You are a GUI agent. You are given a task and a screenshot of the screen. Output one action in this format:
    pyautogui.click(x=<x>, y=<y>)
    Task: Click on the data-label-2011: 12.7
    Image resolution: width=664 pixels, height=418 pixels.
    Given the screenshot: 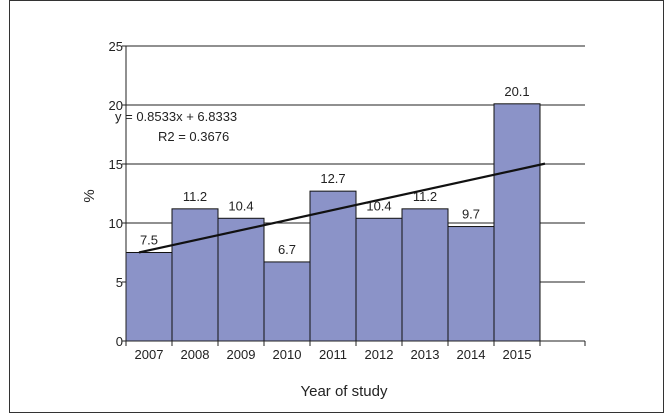 What is the action you would take?
    pyautogui.click(x=332, y=178)
    